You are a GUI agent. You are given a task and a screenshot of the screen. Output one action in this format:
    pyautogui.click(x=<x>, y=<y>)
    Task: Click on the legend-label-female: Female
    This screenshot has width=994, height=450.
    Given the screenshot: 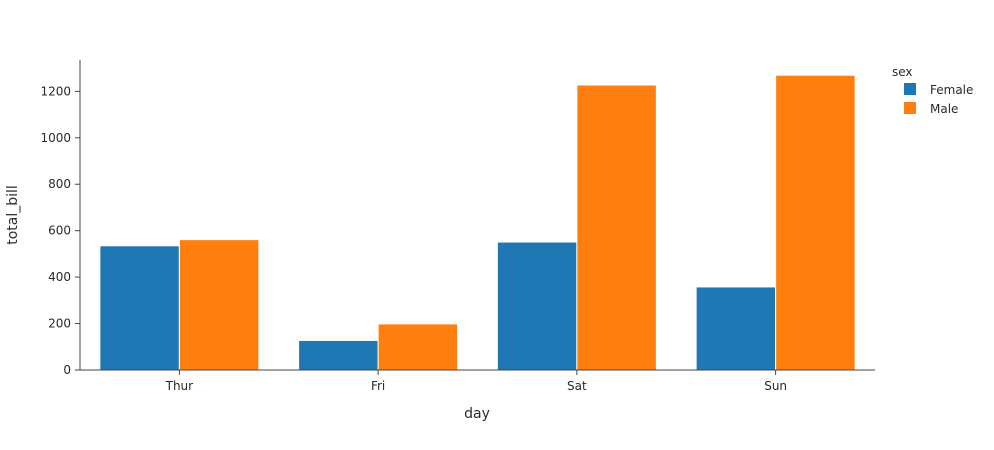 What is the action you would take?
    pyautogui.click(x=951, y=90)
    